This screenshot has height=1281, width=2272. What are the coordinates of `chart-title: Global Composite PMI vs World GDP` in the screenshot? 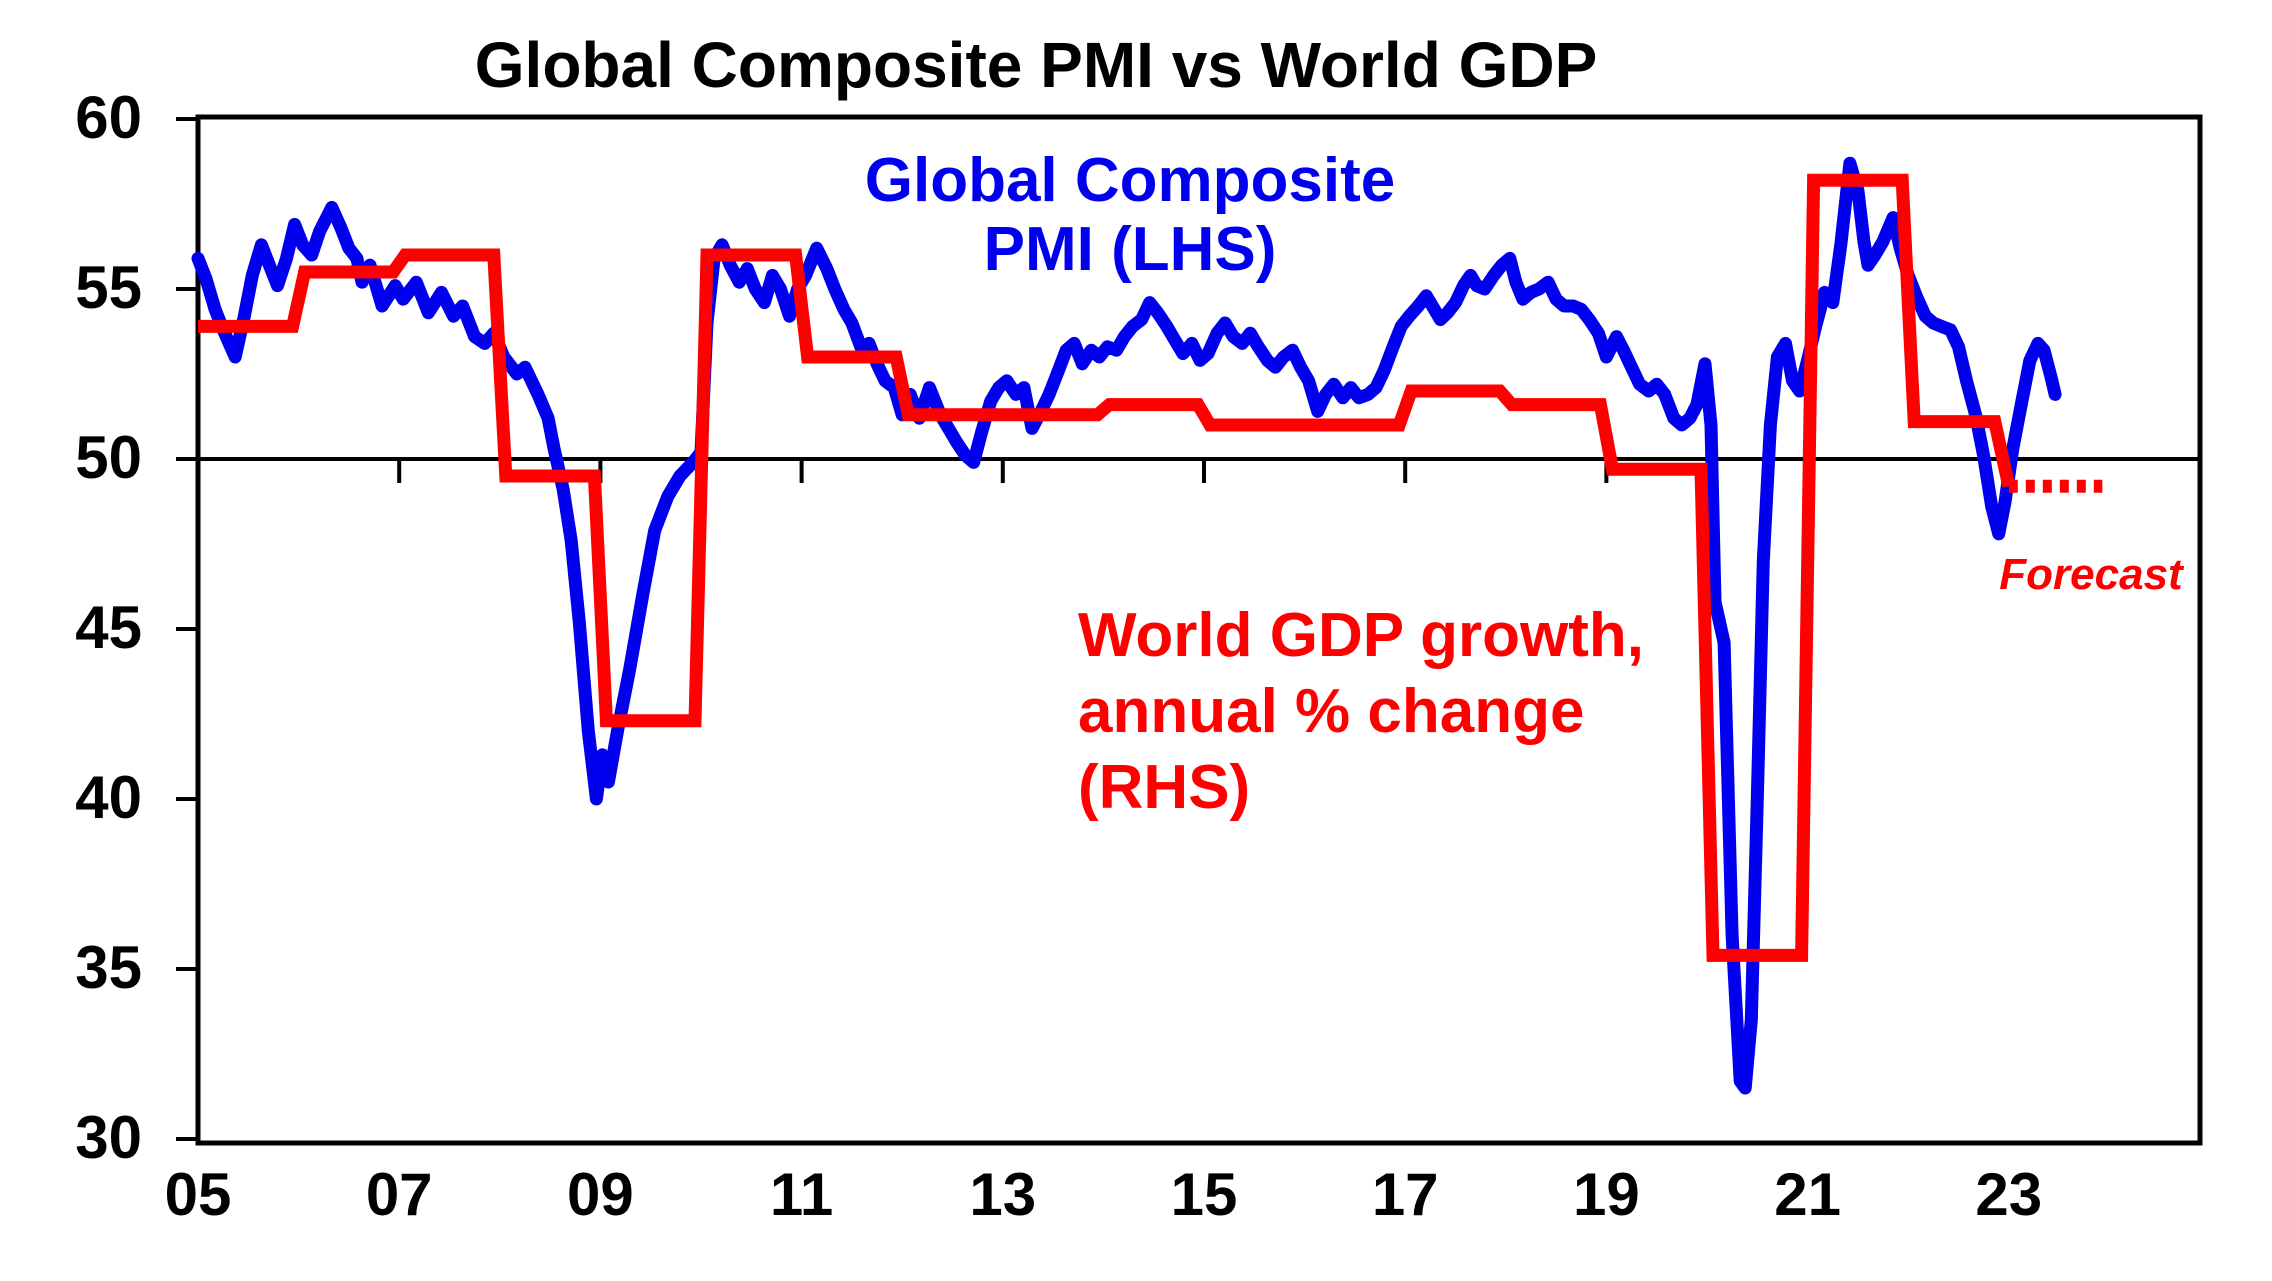 It's located at (1036, 65).